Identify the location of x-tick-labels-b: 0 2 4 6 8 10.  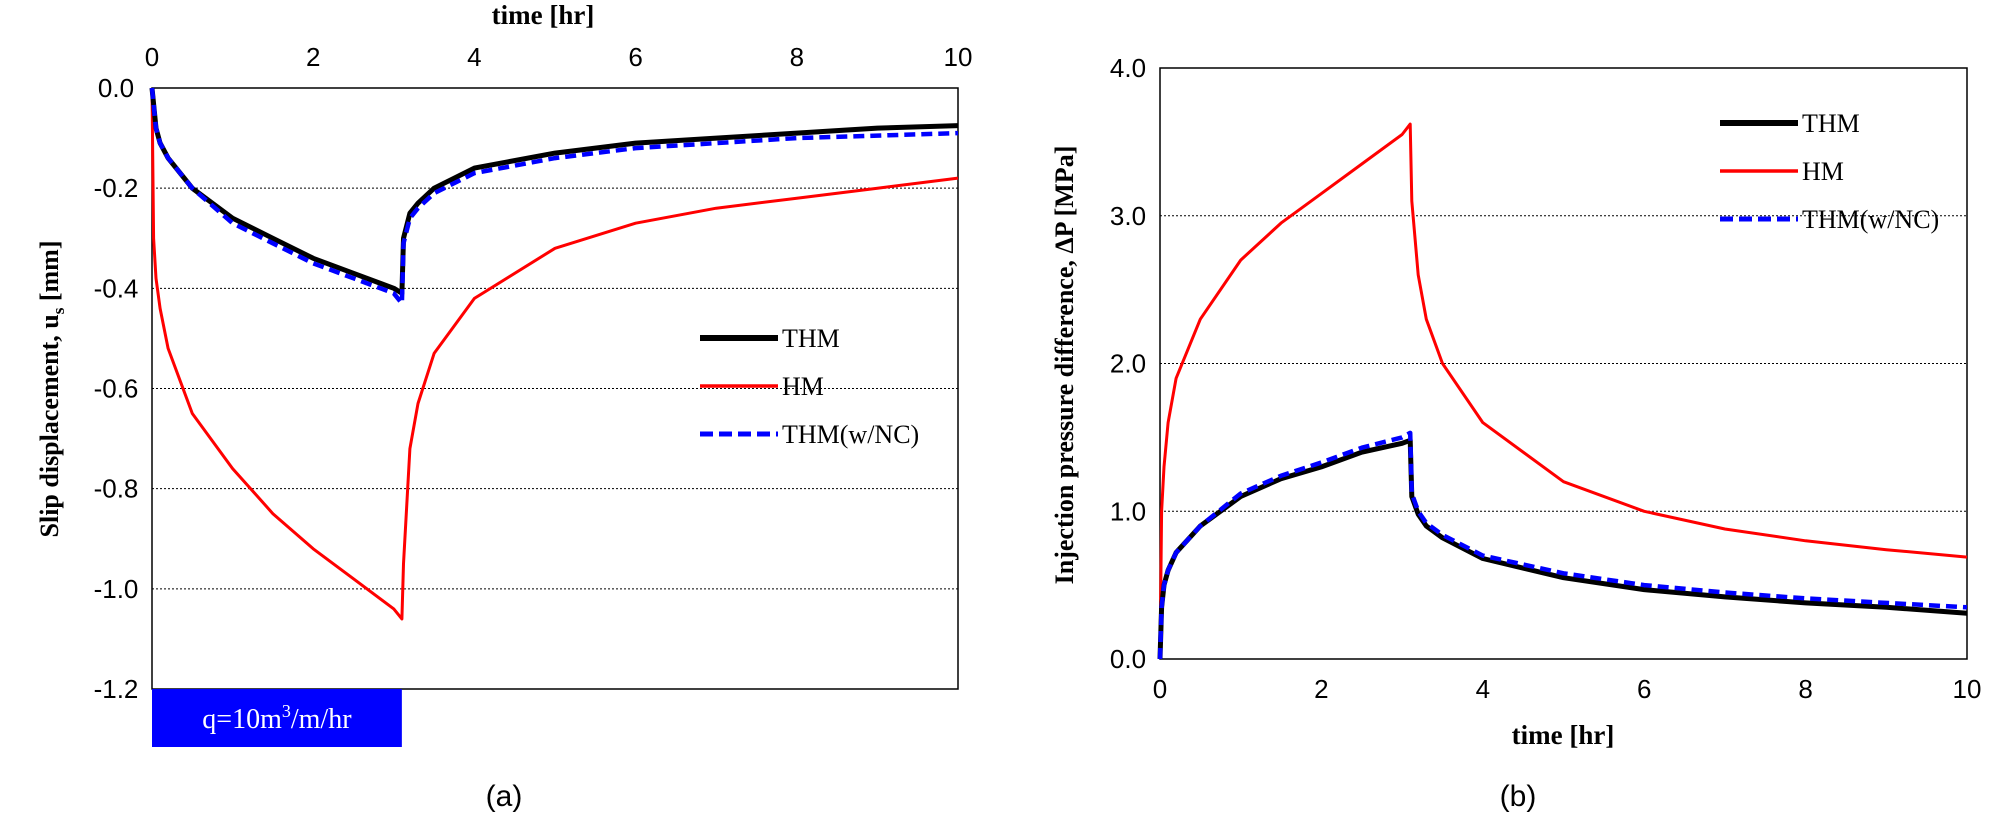
(1567, 689).